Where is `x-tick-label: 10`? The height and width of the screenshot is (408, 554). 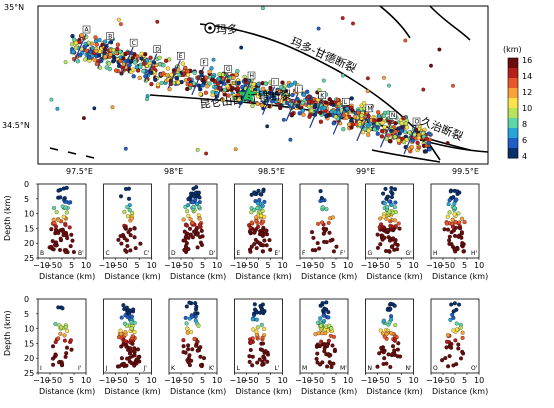
x-tick-label: 10 is located at coordinates (348, 265).